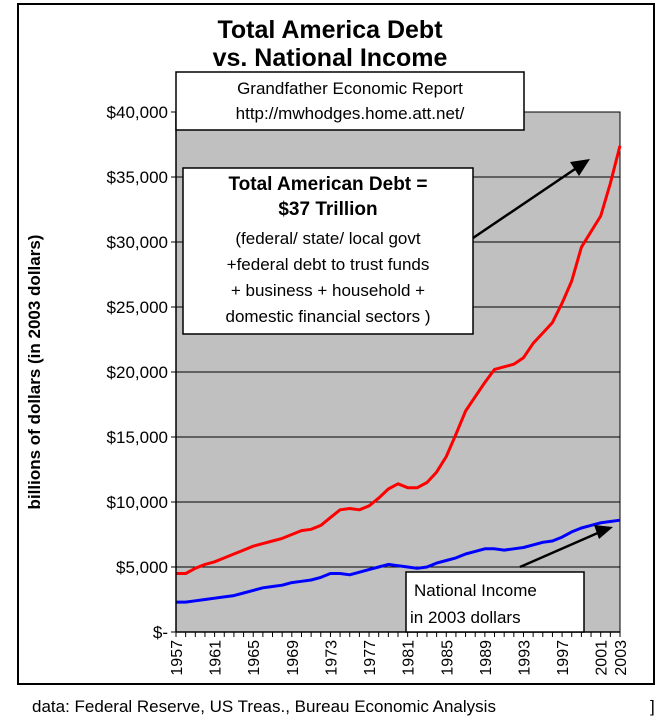 The height and width of the screenshot is (721, 665). What do you see at coordinates (137, 242) in the screenshot?
I see `y-tick-label: $30,000` at bounding box center [137, 242].